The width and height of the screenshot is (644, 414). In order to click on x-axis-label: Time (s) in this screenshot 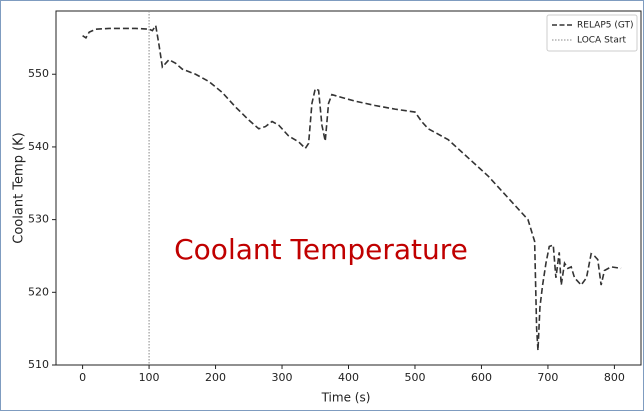, I will do `click(346, 398)`.